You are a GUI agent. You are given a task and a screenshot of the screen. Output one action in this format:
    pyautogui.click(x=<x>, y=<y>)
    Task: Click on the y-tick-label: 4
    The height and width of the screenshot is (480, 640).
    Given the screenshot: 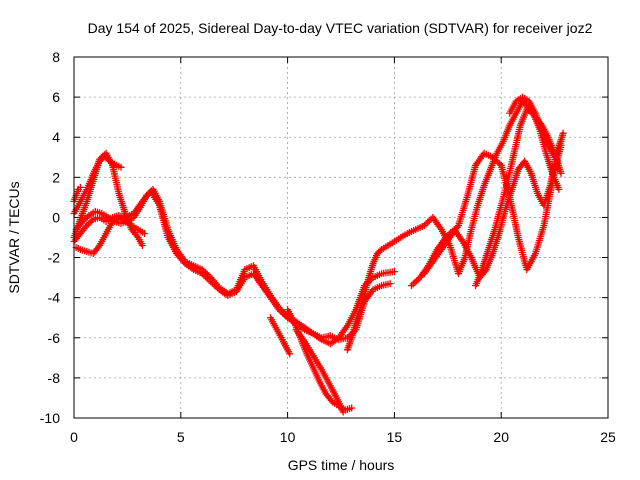 What is the action you would take?
    pyautogui.click(x=56, y=137)
    